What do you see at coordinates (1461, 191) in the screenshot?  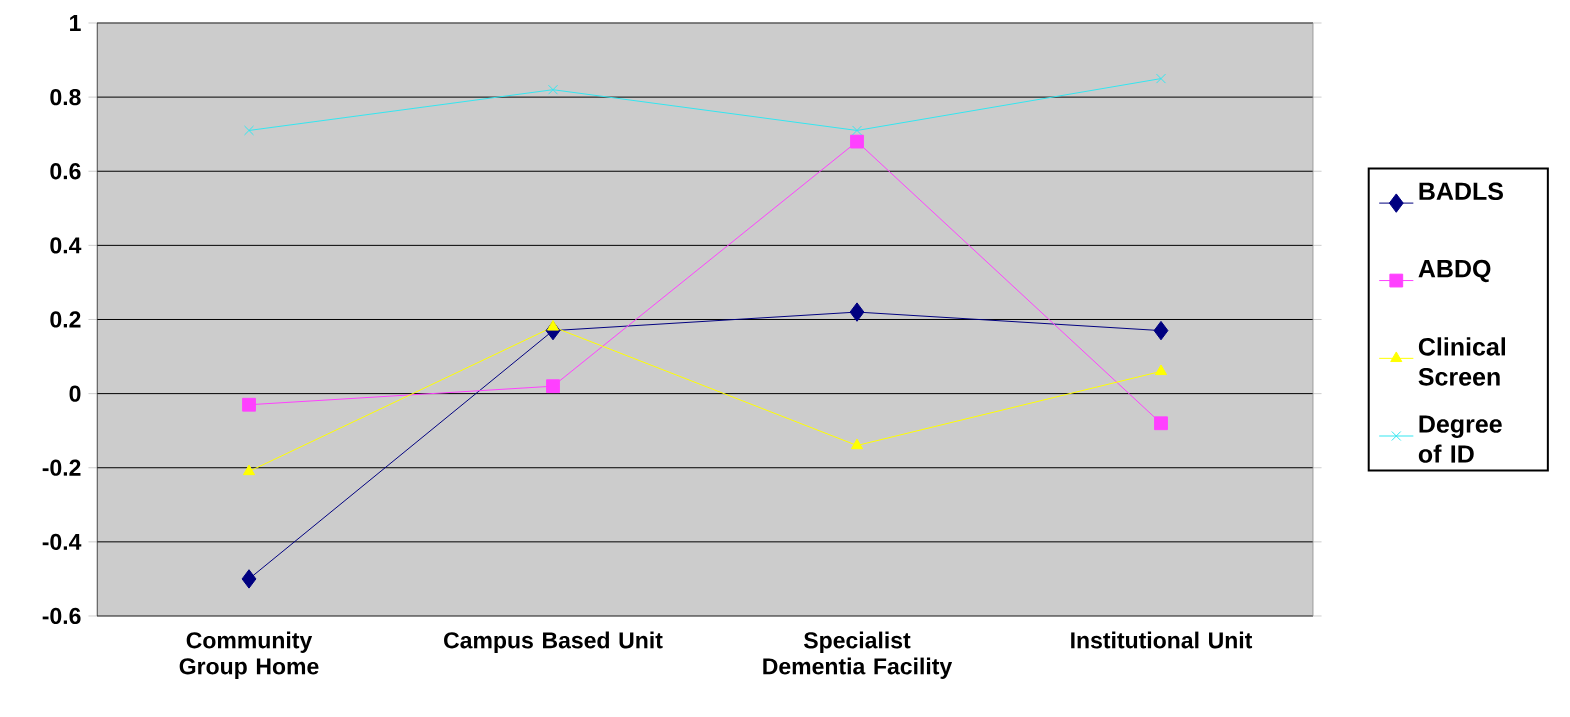 I see `legend-label: BADLS` at bounding box center [1461, 191].